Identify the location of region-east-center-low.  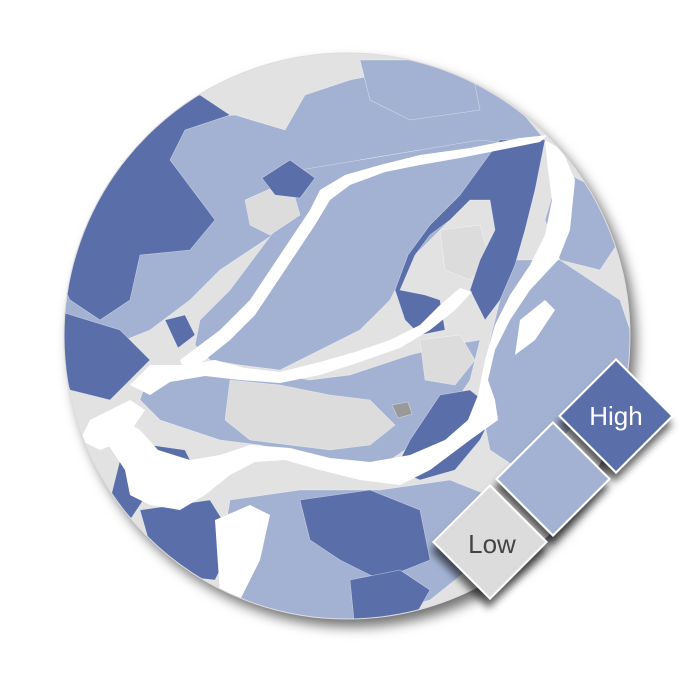
(447, 360).